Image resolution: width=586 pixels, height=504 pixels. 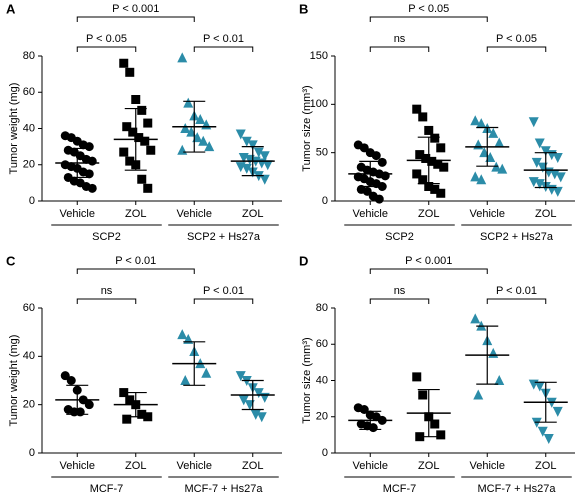 I want to click on panel-label: B, so click(x=303, y=8).